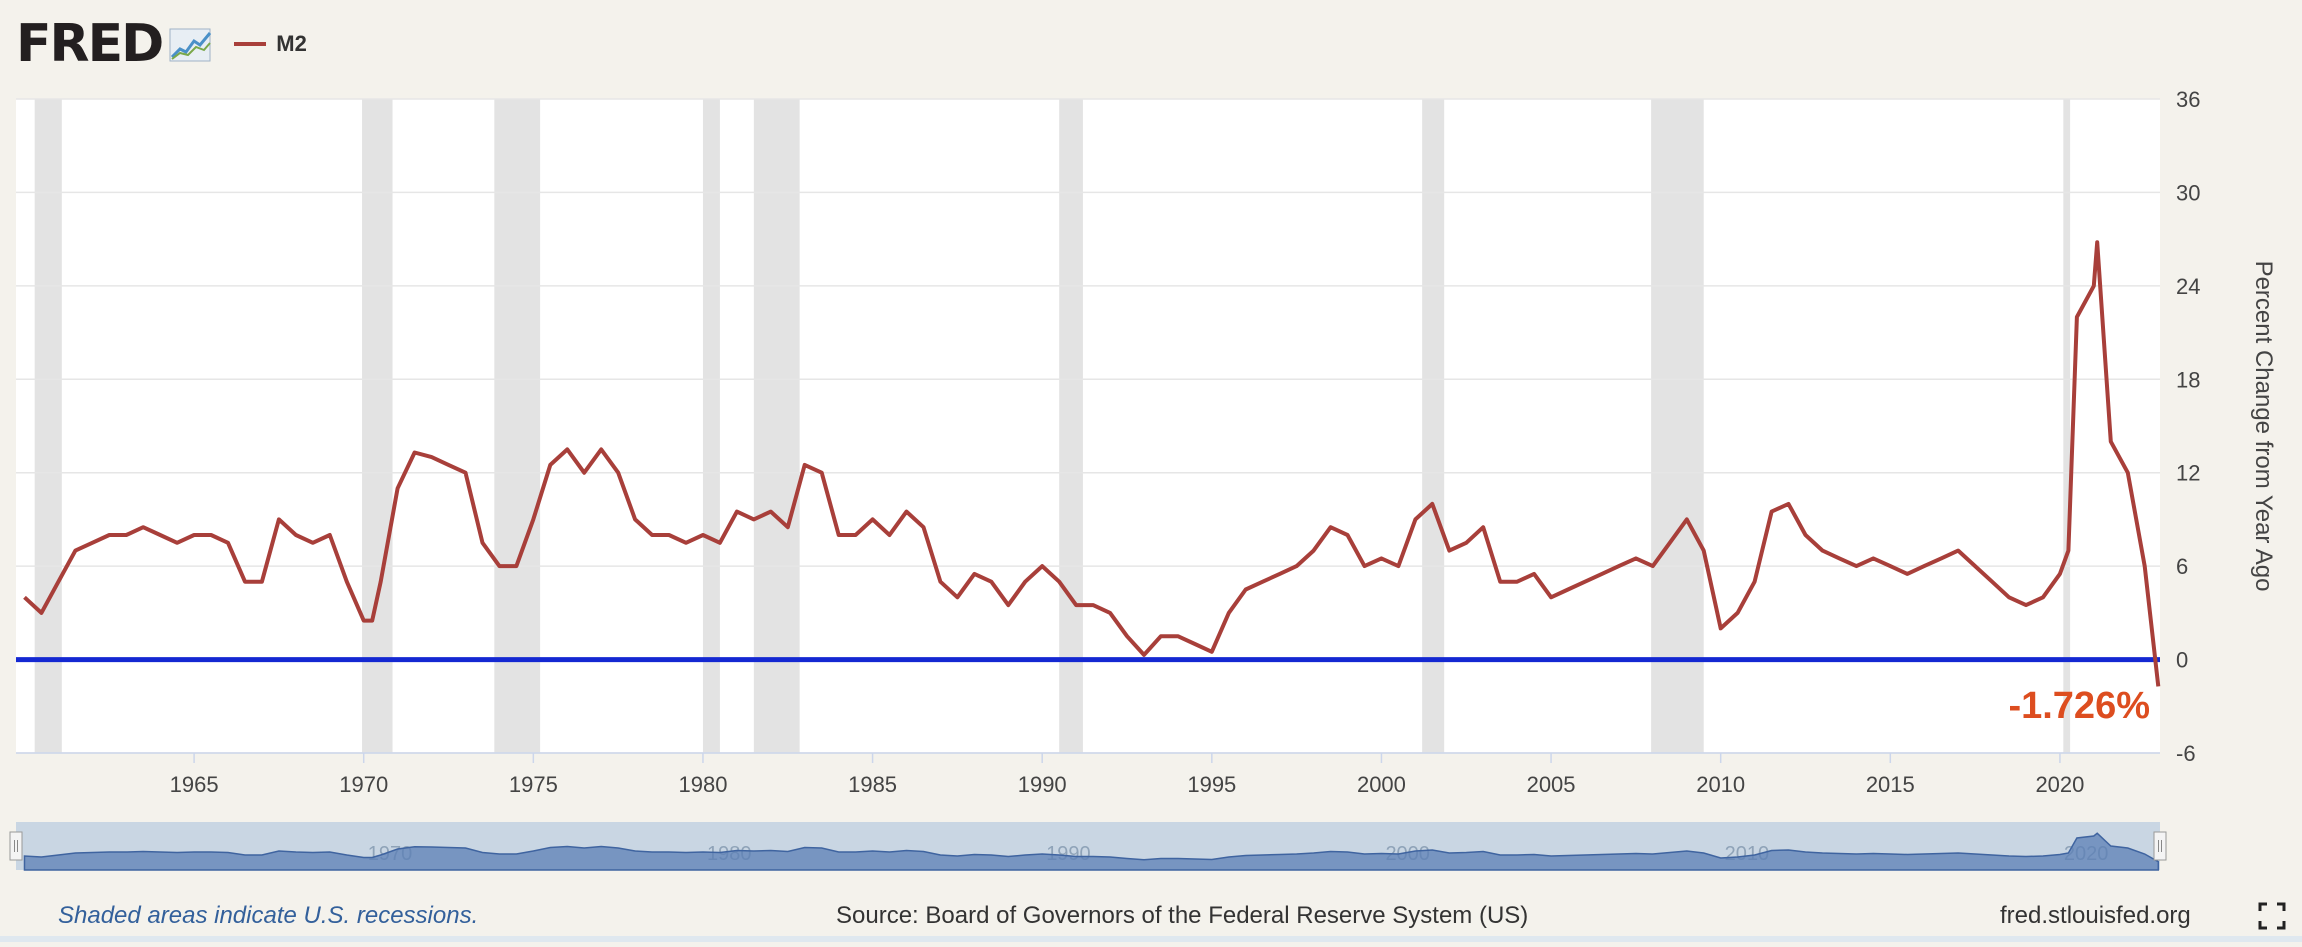 Image resolution: width=2302 pixels, height=947 pixels. What do you see at coordinates (2188, 379) in the screenshot?
I see `y-tick-label: 18` at bounding box center [2188, 379].